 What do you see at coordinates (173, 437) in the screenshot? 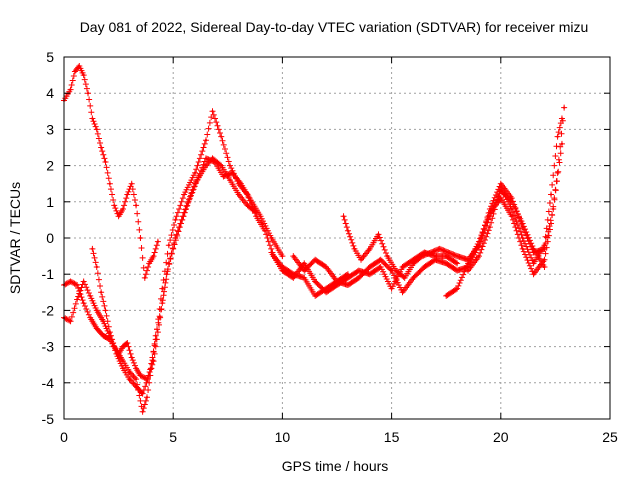
I see `x-tick-label: 5` at bounding box center [173, 437].